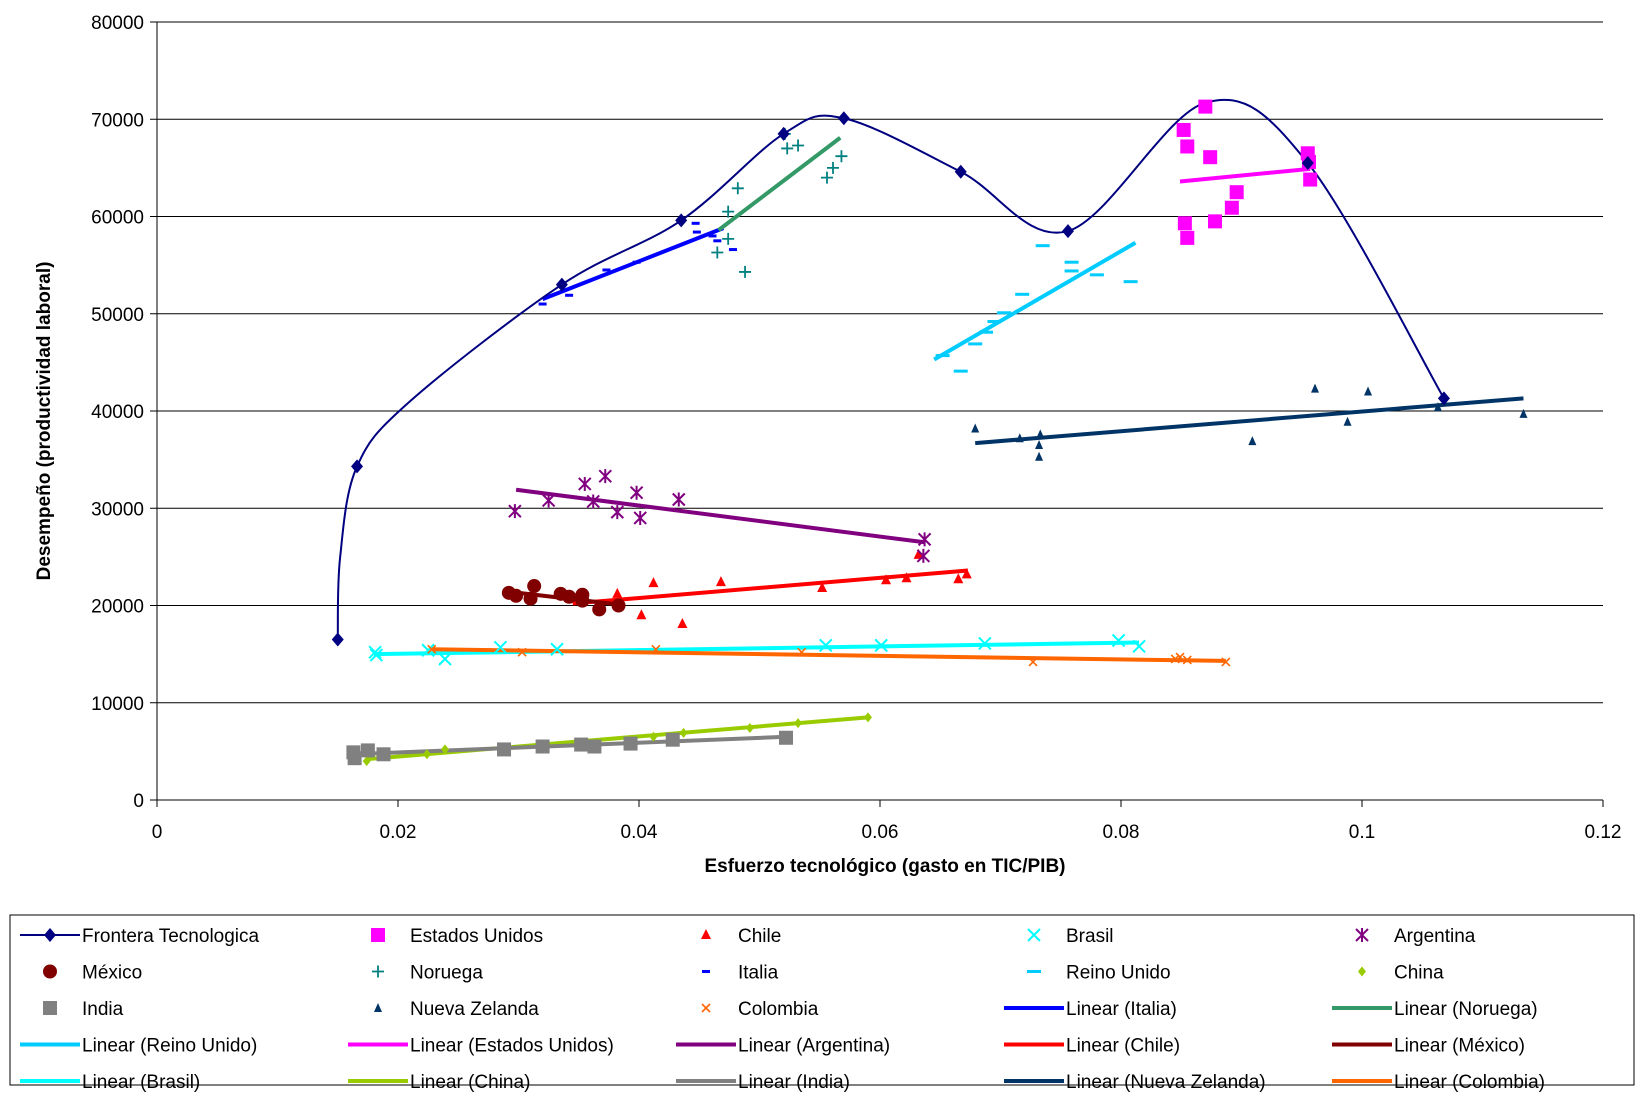  I want to click on legend-label: Linear (México), so click(1459, 1046).